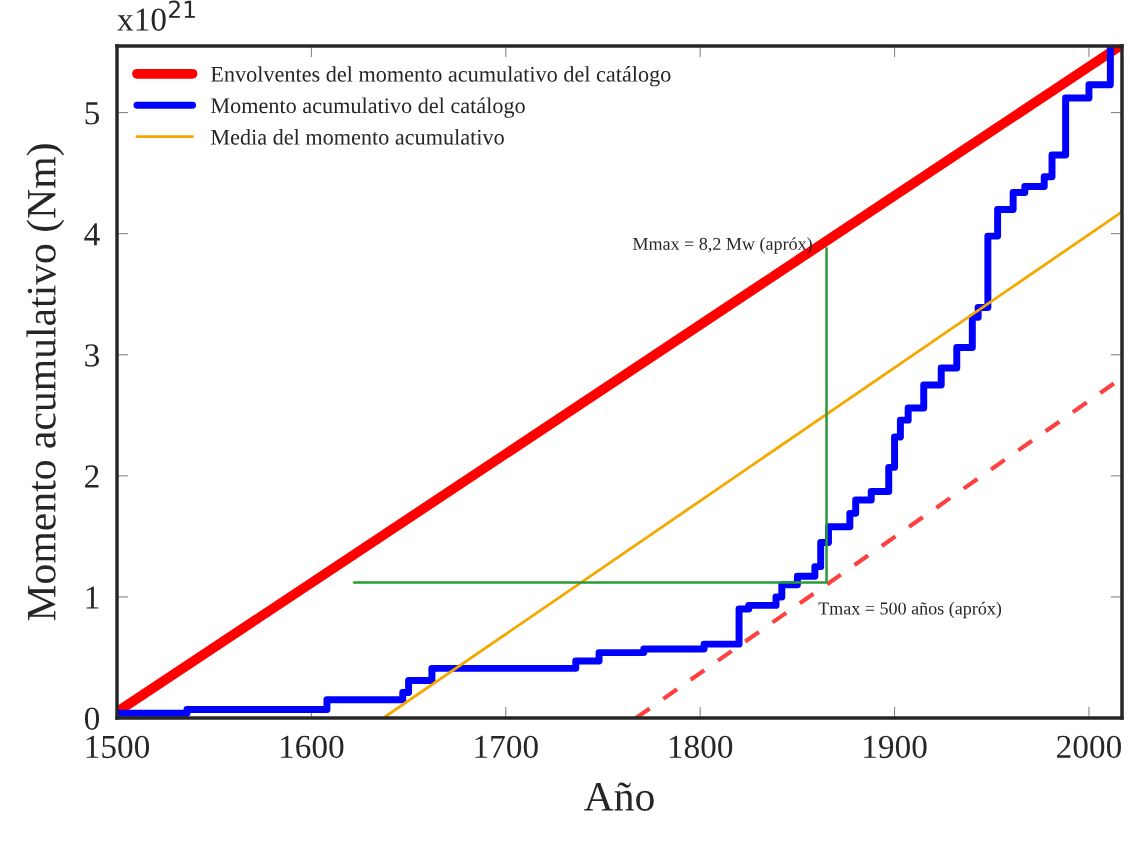 The width and height of the screenshot is (1130, 848). Describe the element at coordinates (92, 597) in the screenshot. I see `y-tick-label: 1` at that location.